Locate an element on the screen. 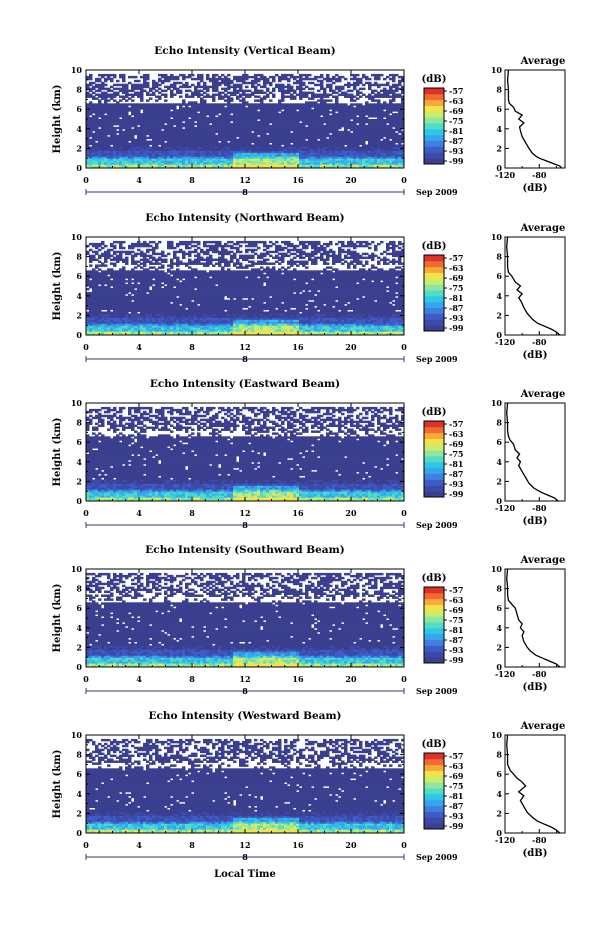  average-panel: Average0246810-120 -80(dB) is located at coordinates (528, 125).